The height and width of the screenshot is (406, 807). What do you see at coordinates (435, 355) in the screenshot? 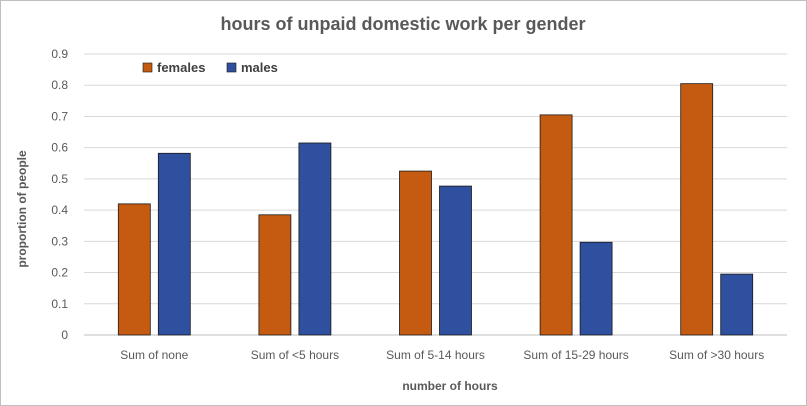
I see `x-tick-label: Sum of 5-14 hours` at bounding box center [435, 355].